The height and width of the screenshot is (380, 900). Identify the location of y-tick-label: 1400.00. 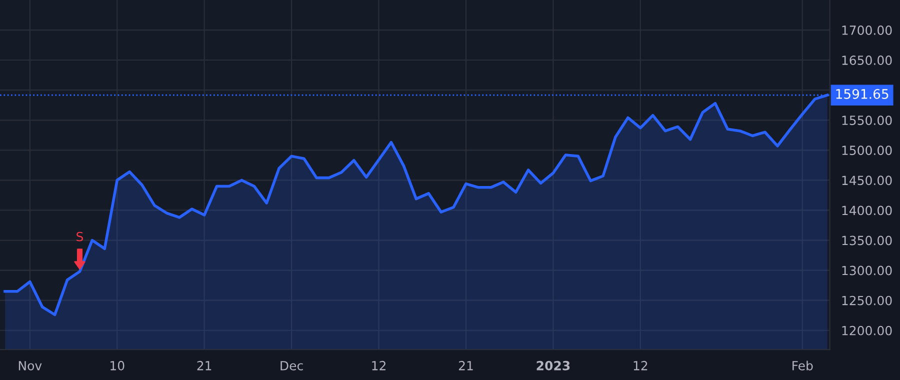
(867, 211).